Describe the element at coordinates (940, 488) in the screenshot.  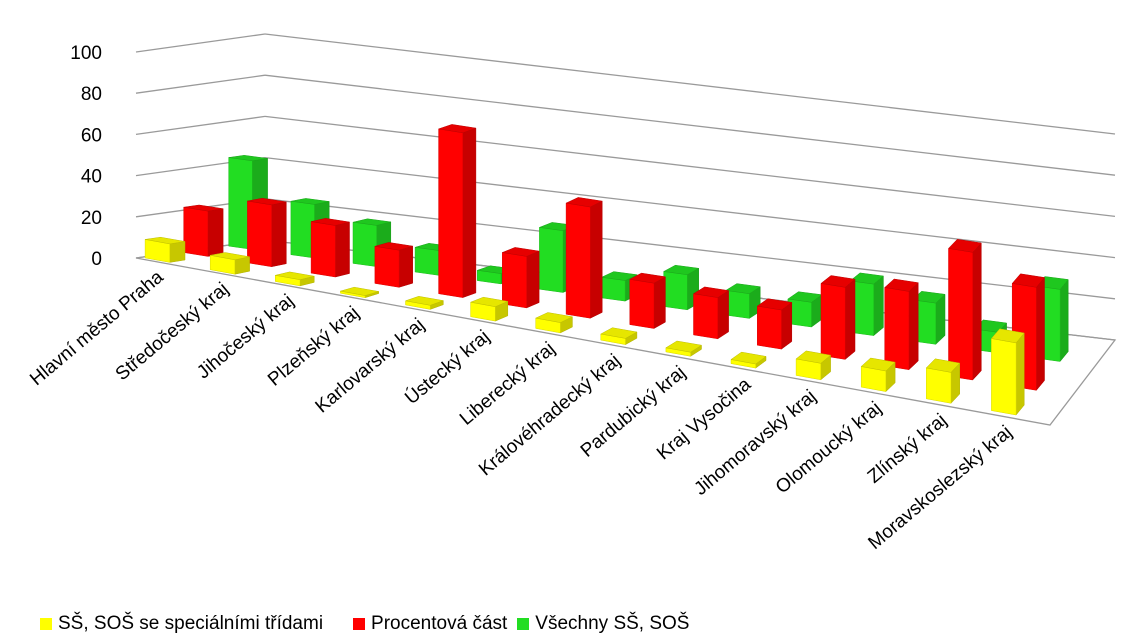
I see `x-category-label: Moravskoslezský kraj` at that location.